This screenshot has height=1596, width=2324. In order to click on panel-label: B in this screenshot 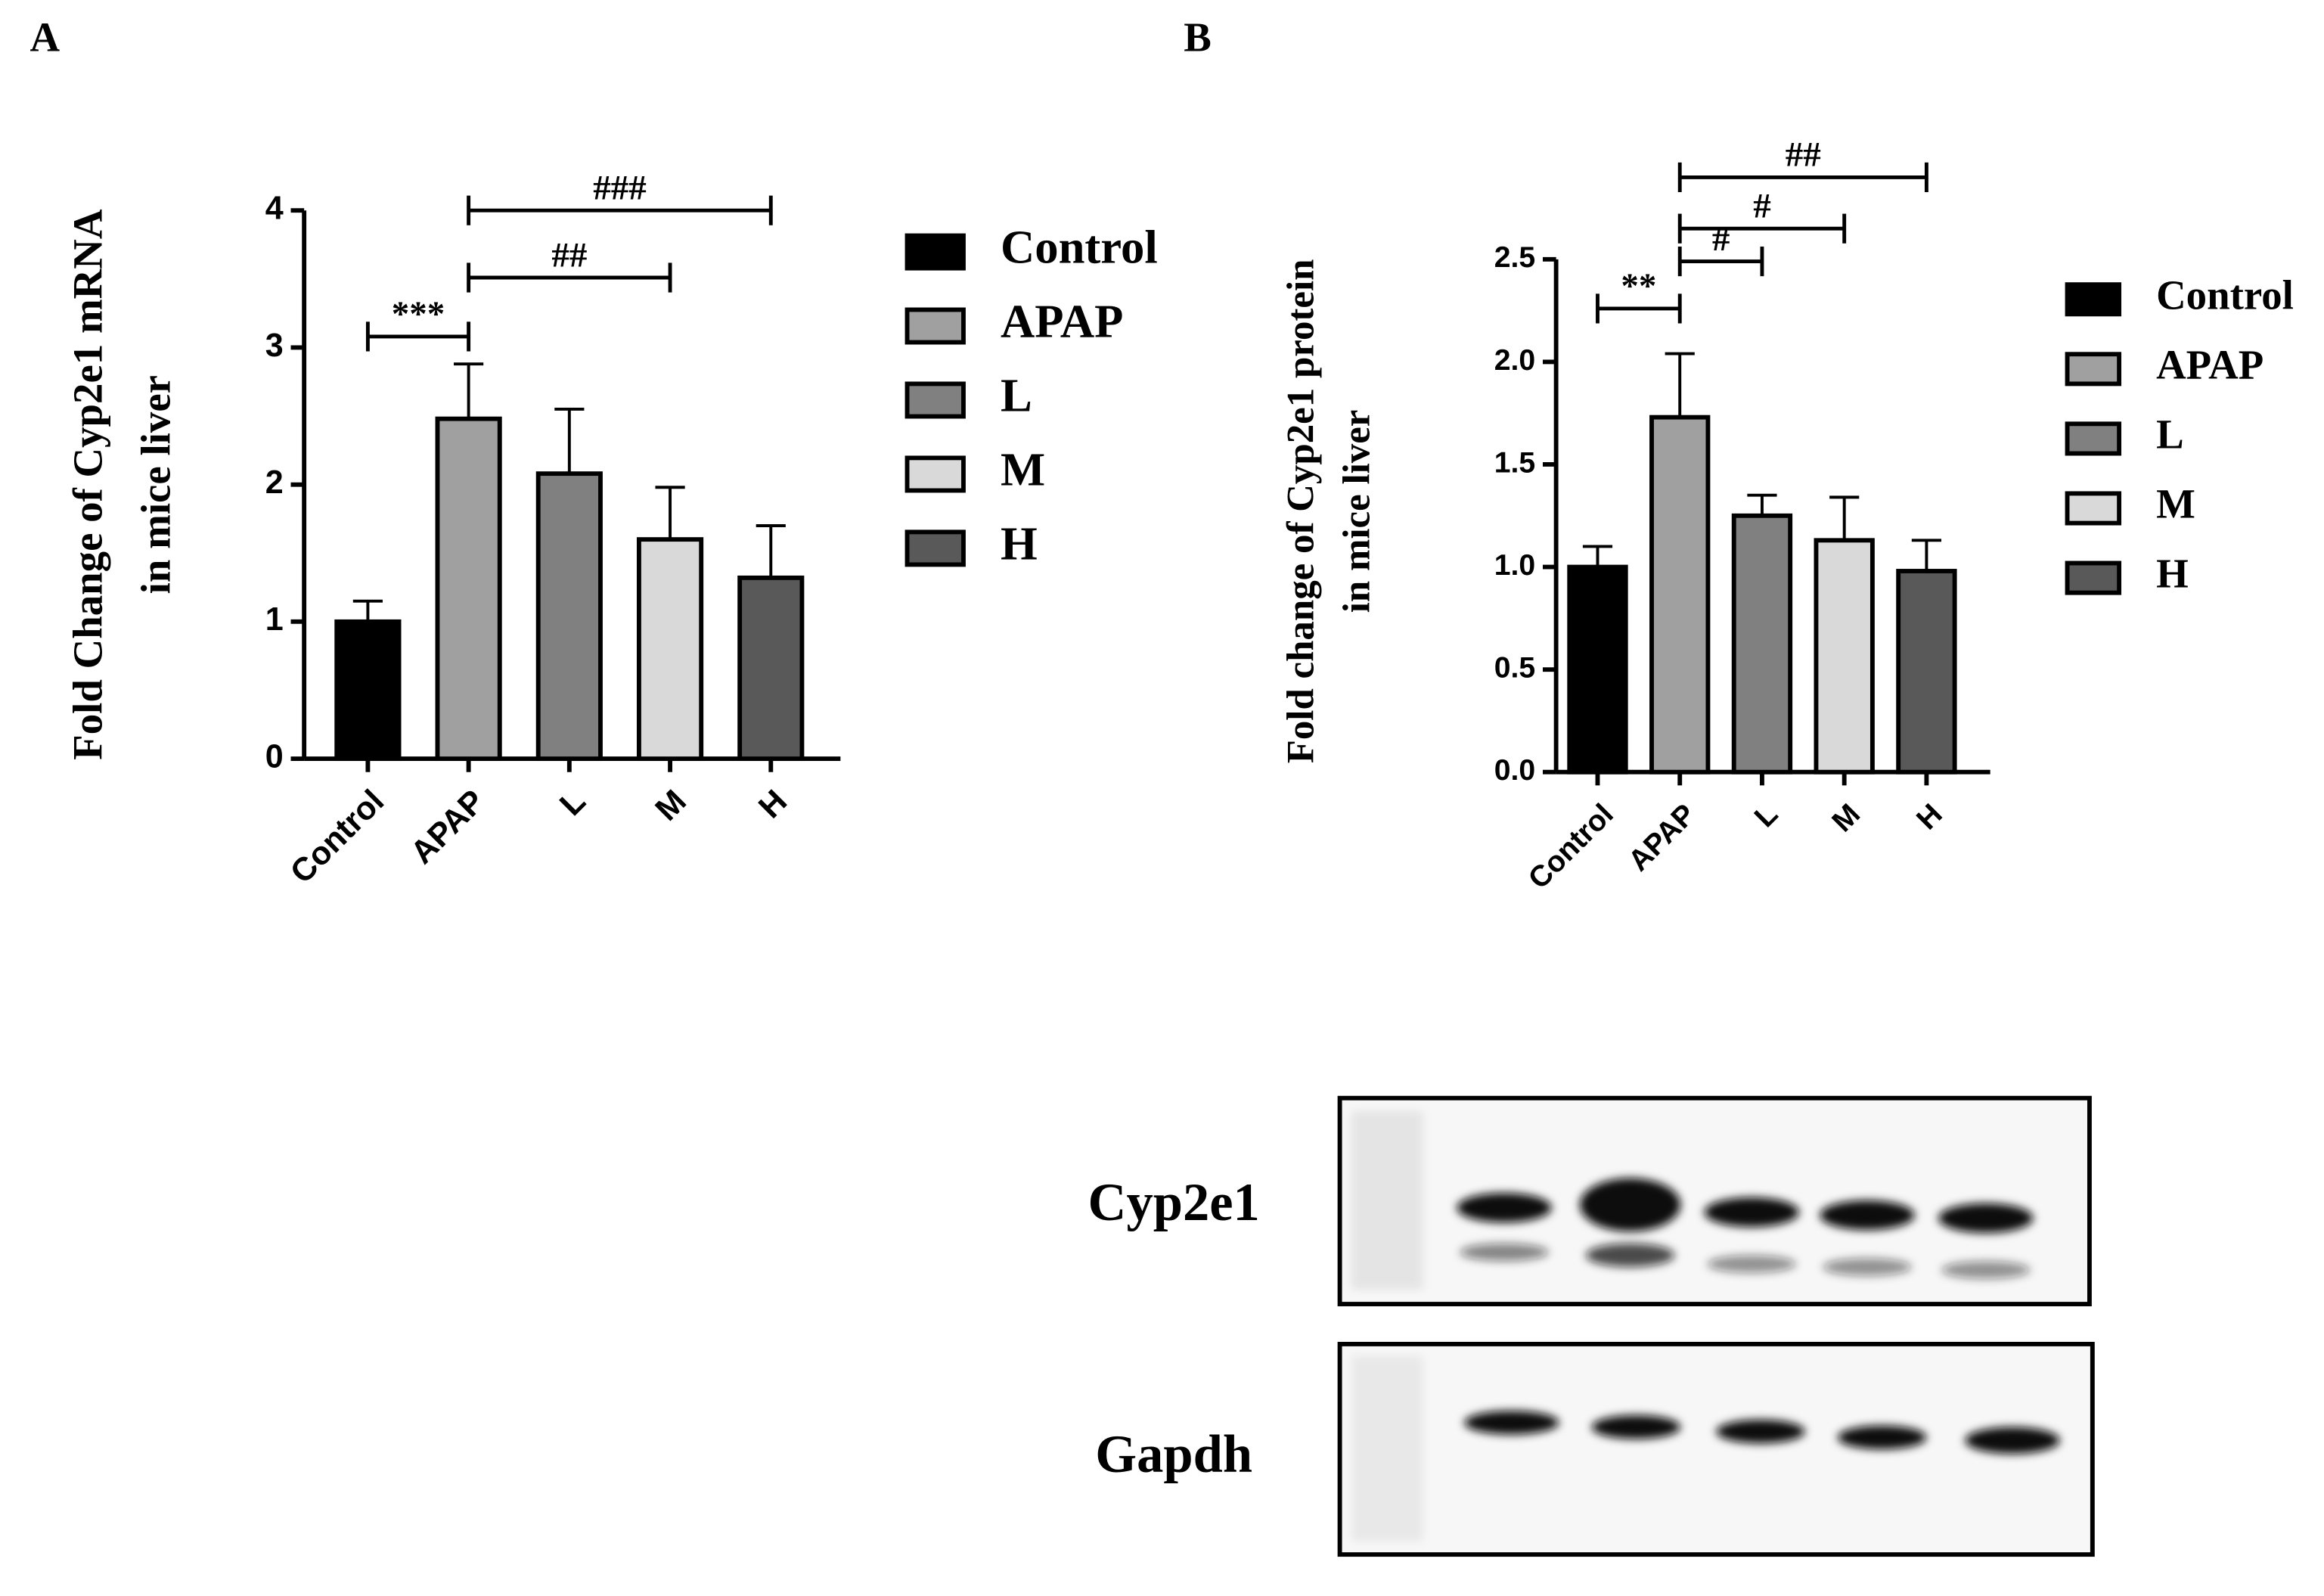, I will do `click(1198, 37)`.